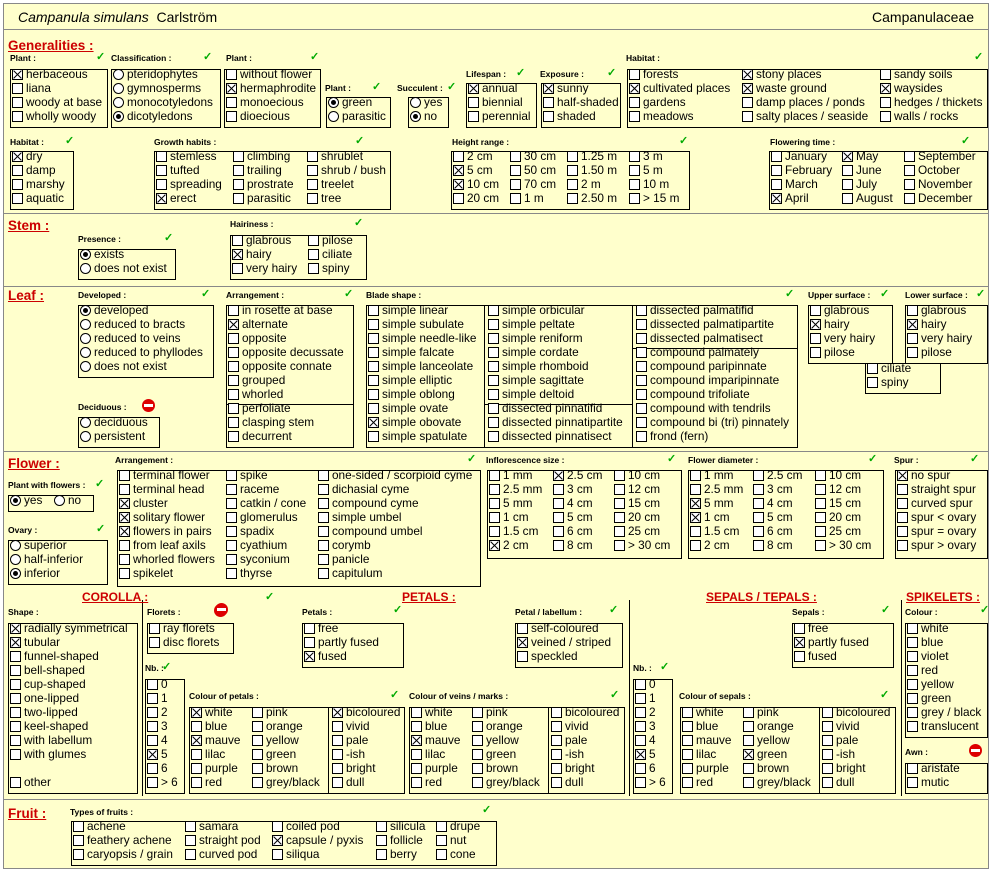  What do you see at coordinates (114, 422) in the screenshot?
I see `option-radio: deciduous` at bounding box center [114, 422].